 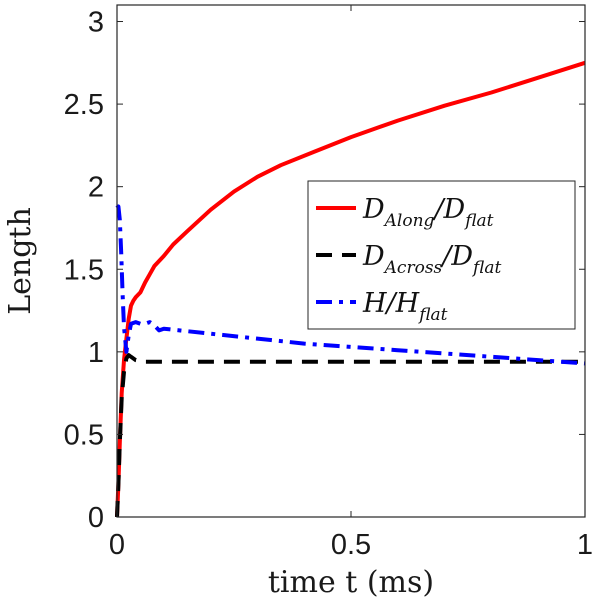 I want to click on x-tick-label: 1, so click(x=585, y=545).